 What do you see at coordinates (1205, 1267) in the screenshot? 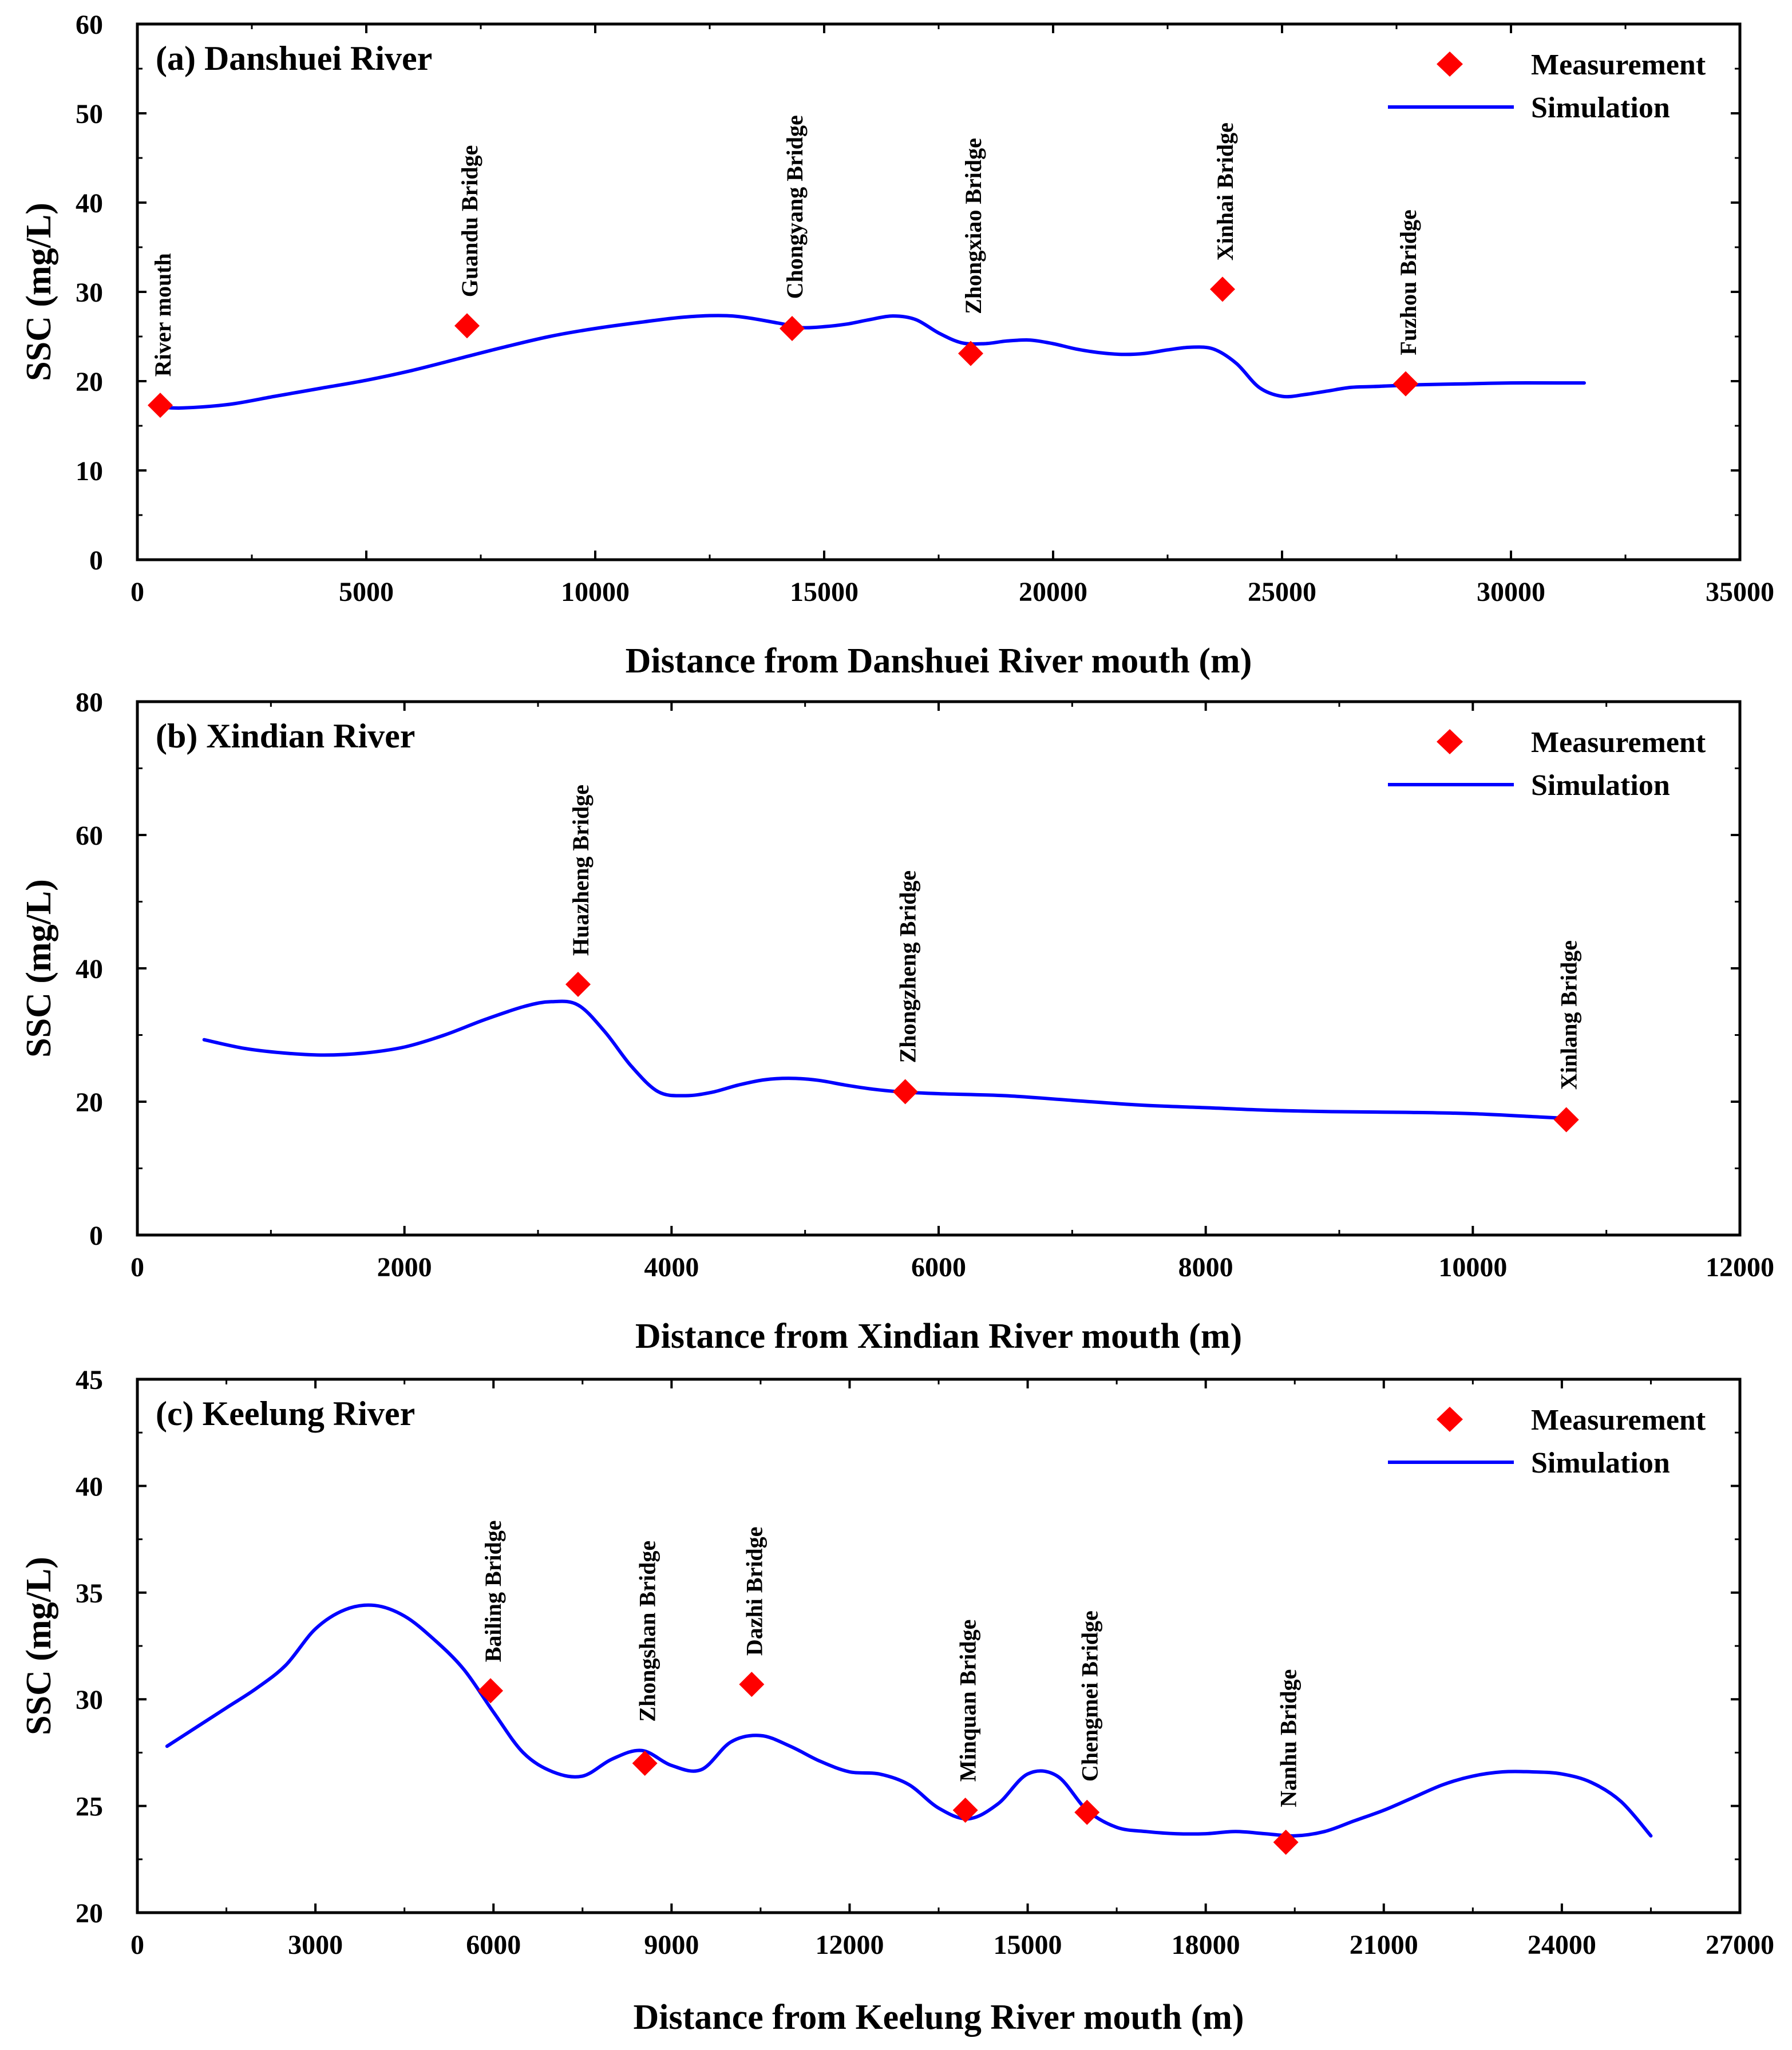
I see `x-tick-label: 8000` at bounding box center [1205, 1267].